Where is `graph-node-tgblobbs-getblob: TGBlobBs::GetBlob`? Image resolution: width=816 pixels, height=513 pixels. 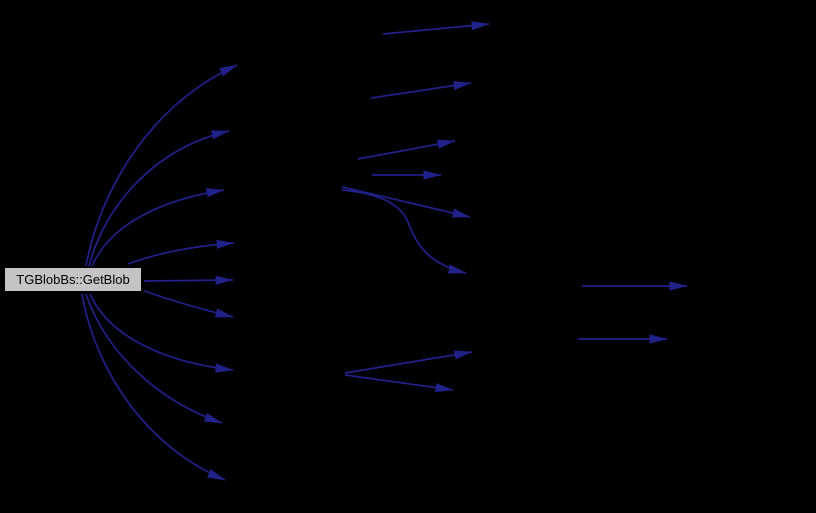 graph-node-tgblobbs-getblob: TGBlobBs::GetBlob is located at coordinates (73, 279).